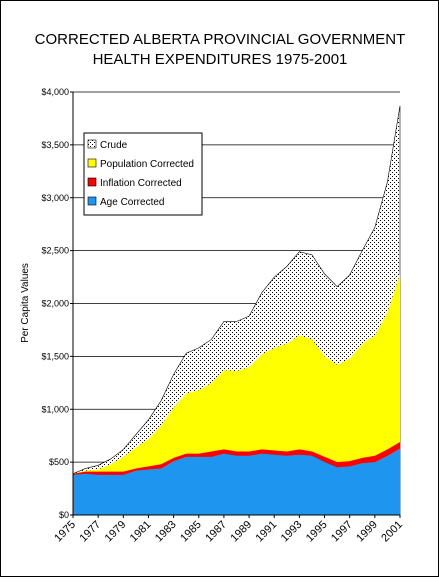 This screenshot has width=439, height=582. I want to click on y-tick-label: $2,500, so click(55, 251).